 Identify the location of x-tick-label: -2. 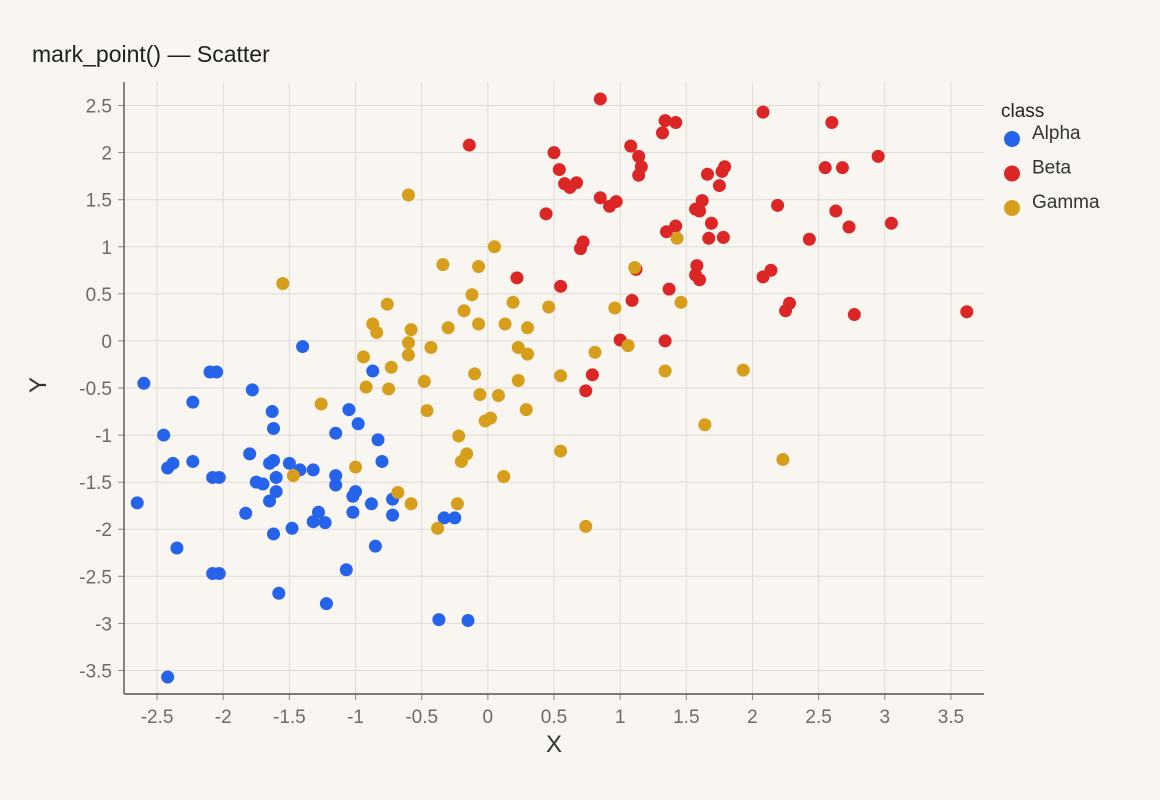
(223, 717).